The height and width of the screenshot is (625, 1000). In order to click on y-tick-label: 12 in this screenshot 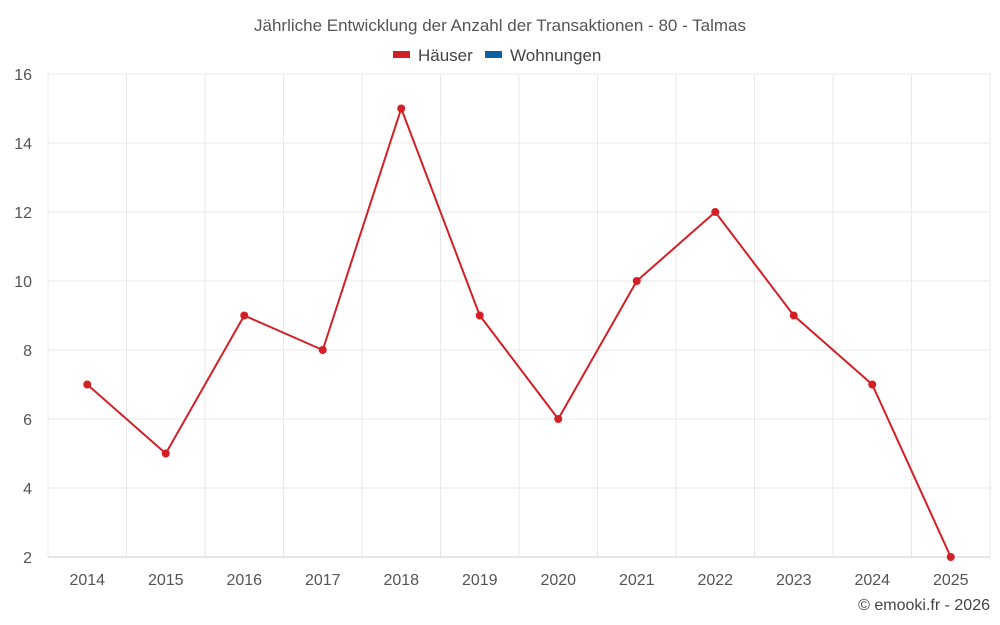, I will do `click(23, 213)`.